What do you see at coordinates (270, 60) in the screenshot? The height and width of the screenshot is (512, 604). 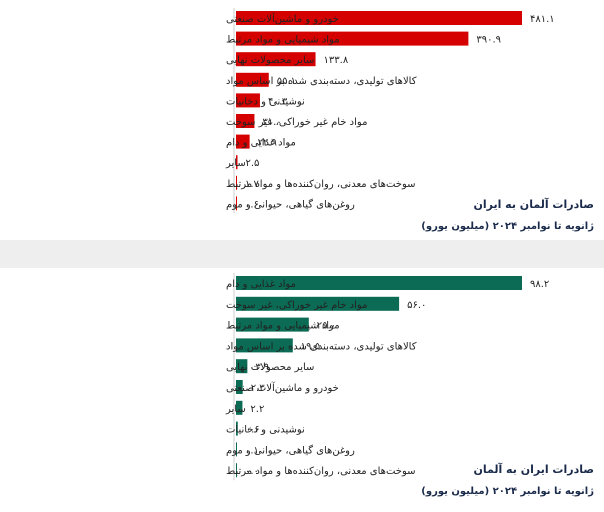 I see `exports-category-label: سایر محصولات نهایی` at bounding box center [270, 60].